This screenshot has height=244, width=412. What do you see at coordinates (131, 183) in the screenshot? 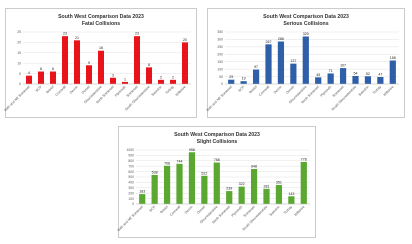
I see `y-tick-label: 400` at bounding box center [131, 183].